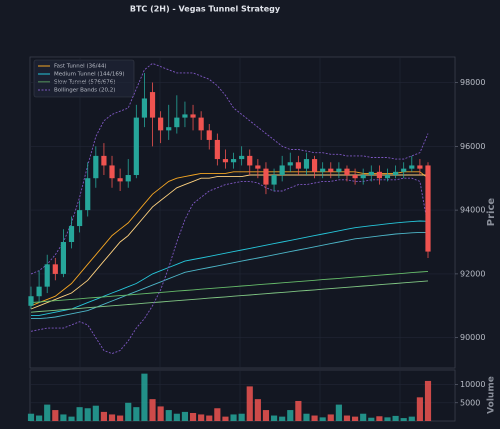 This screenshot has height=429, width=500. What do you see at coordinates (472, 337) in the screenshot?
I see `y-tick-label: 90000` at bounding box center [472, 337].